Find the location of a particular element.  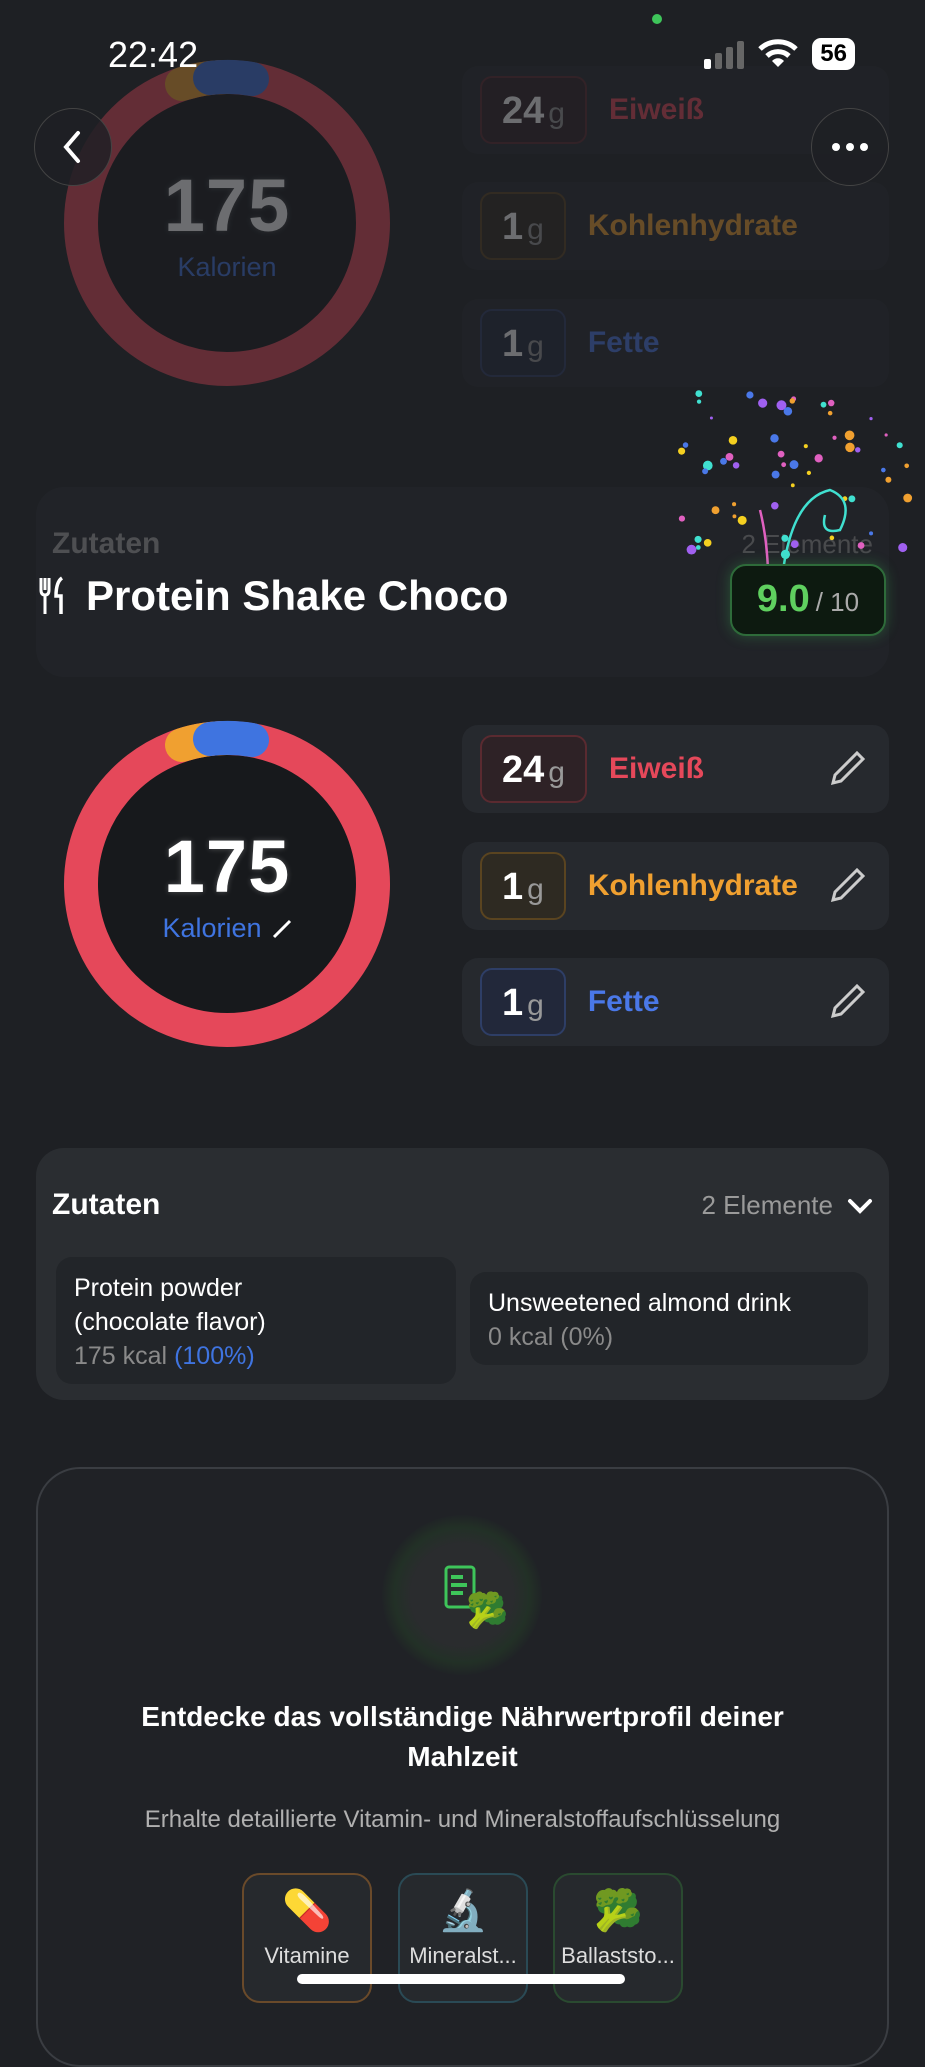

macro-carbs: 1 g Kohlenhydrate is located at coordinates (675, 886).